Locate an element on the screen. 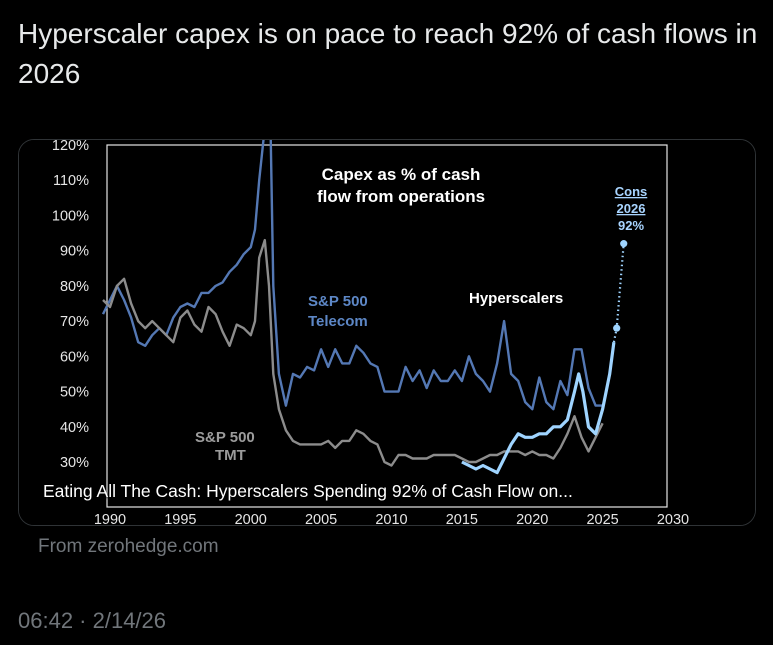  y-tick-label: 70% is located at coordinates (74, 322).